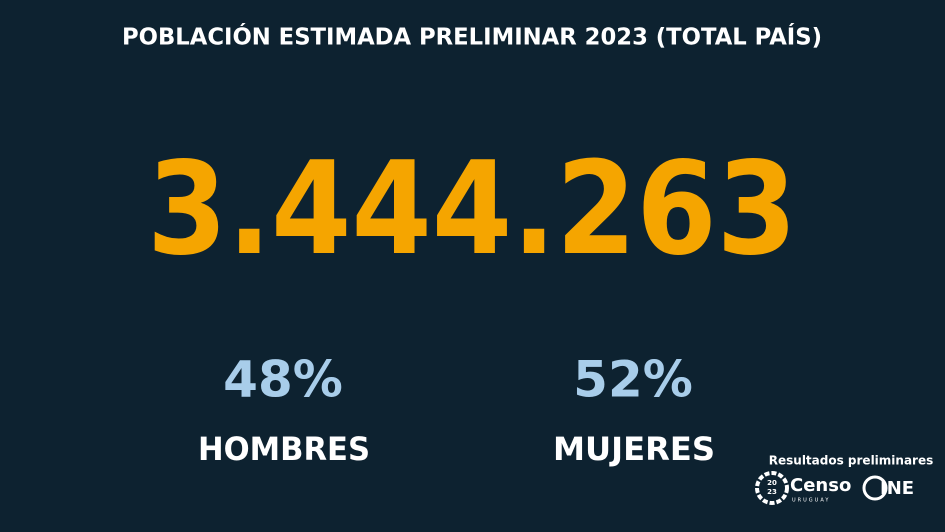 The width and height of the screenshot is (945, 532). I want to click on footer-caption: Resultados preliminares, so click(851, 461).